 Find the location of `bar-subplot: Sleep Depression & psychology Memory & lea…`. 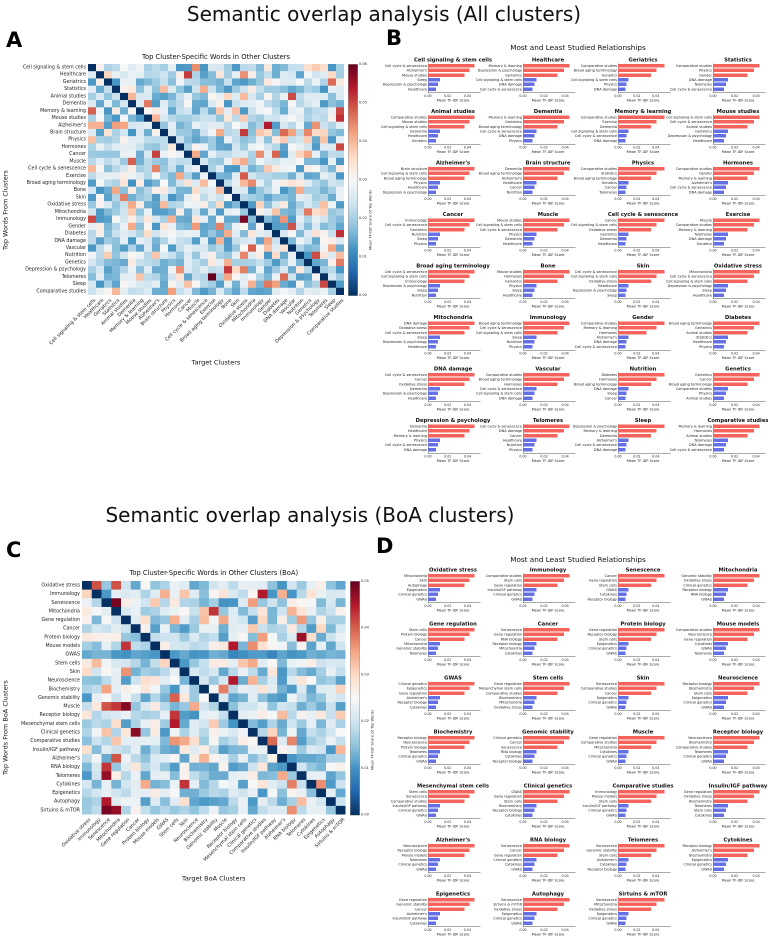

bar-subplot: Sleep Depression & psychology Memory & lea… is located at coordinates (623, 444).